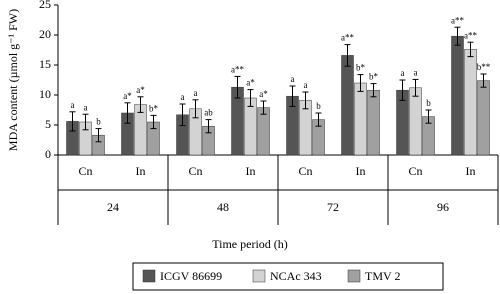 The width and height of the screenshot is (500, 294). What do you see at coordinates (296, 276) in the screenshot?
I see `legend-label: NCAc 343` at bounding box center [296, 276].